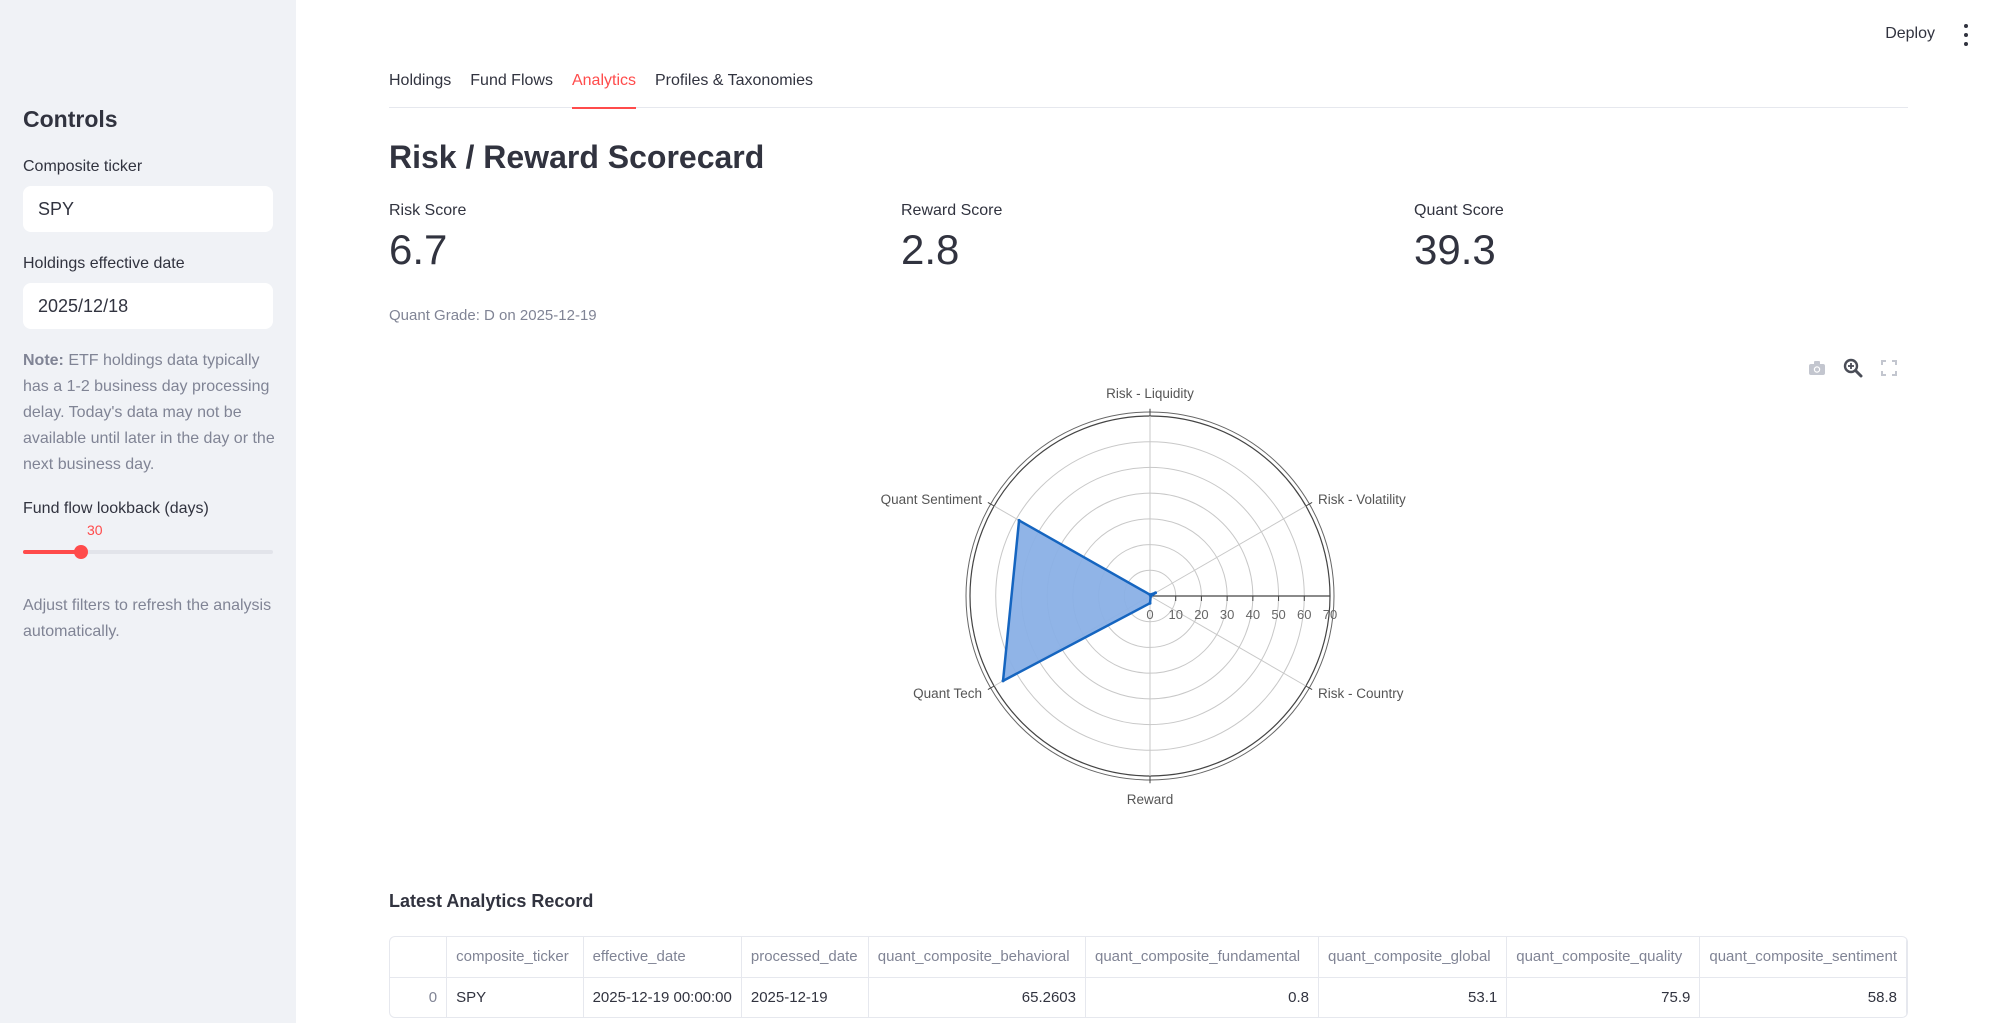  I want to click on radar-series-area, so click(1079, 601).